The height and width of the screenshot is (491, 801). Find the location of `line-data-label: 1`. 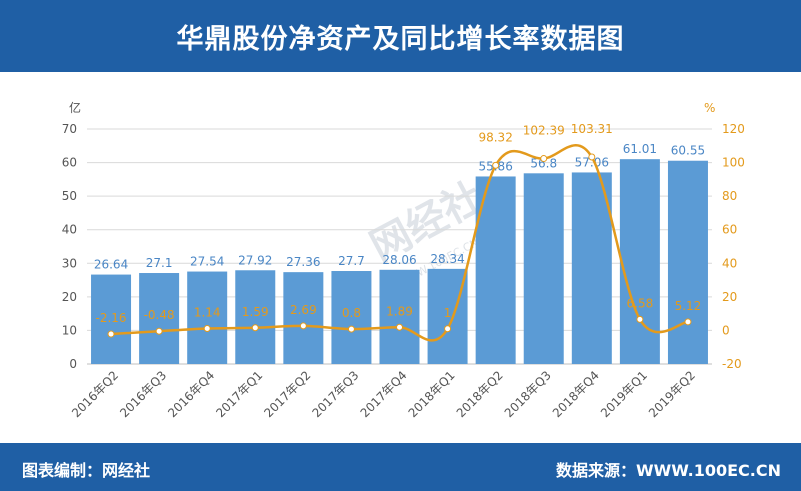

line-data-label: 1 is located at coordinates (448, 313).